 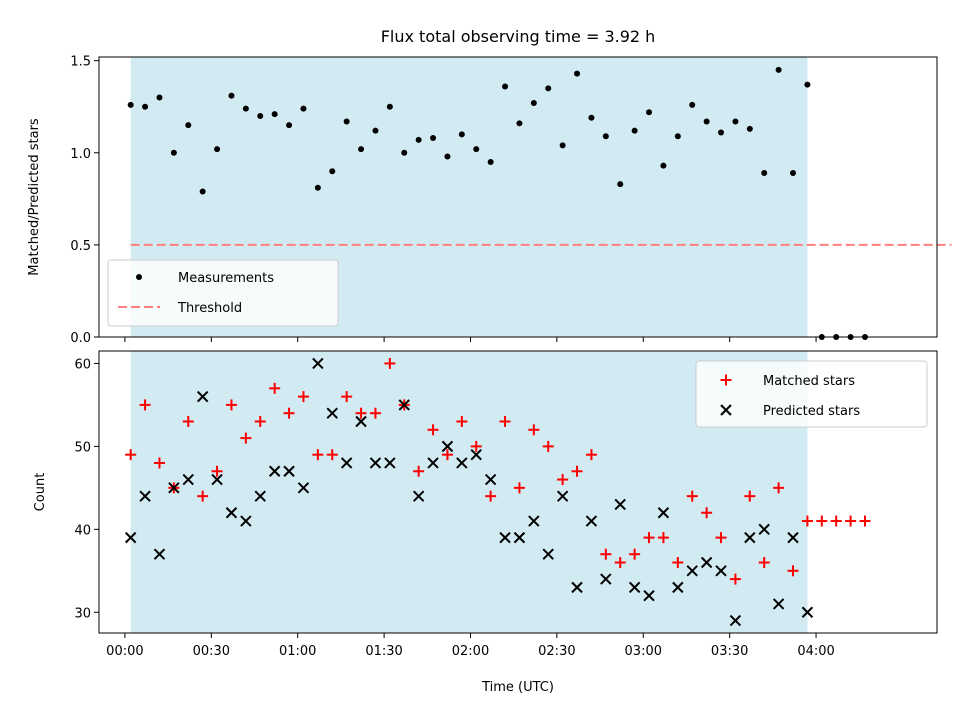 I want to click on legend-measurements-label: Measurements, so click(x=226, y=278).